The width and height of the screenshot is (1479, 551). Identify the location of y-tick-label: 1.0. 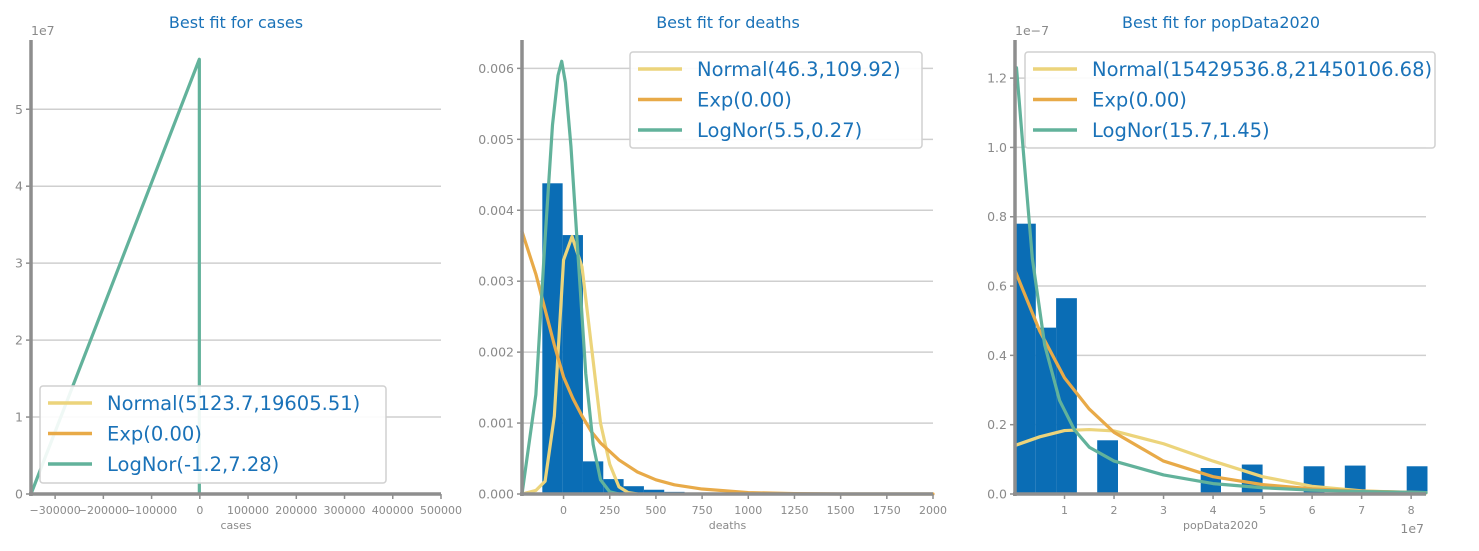
(997, 147).